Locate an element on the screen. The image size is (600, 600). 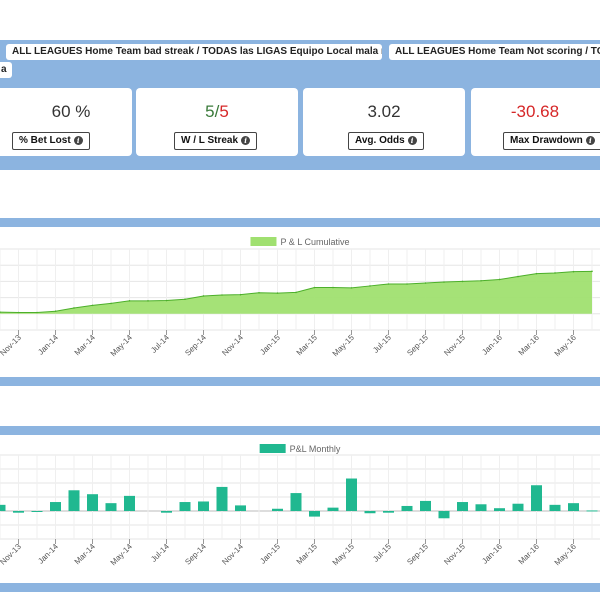
stat-value-max-drawdown: -30.68 is located at coordinates (535, 111).